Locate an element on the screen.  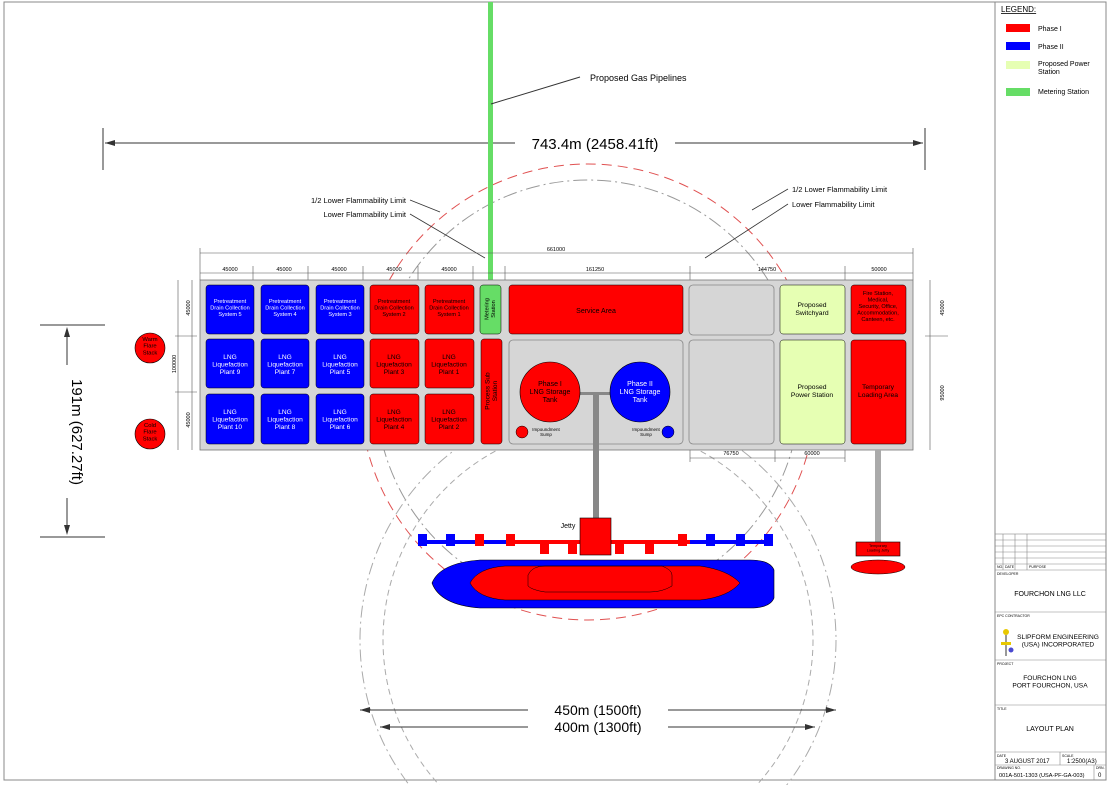
circle-450-label: 450m (1500ft) is located at coordinates (597, 710).